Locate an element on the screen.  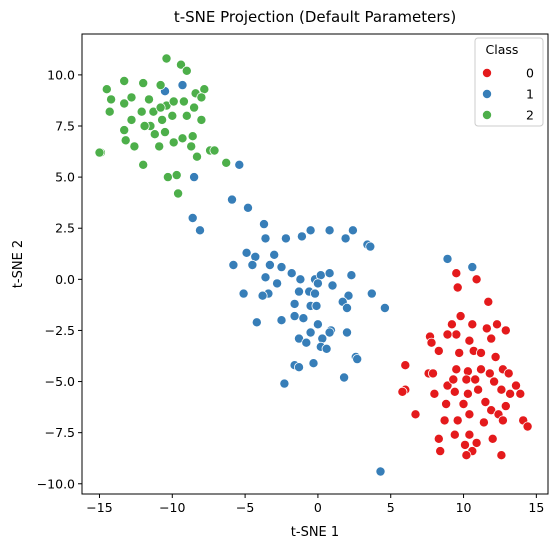
legend-label-1: 1 is located at coordinates (530, 94).